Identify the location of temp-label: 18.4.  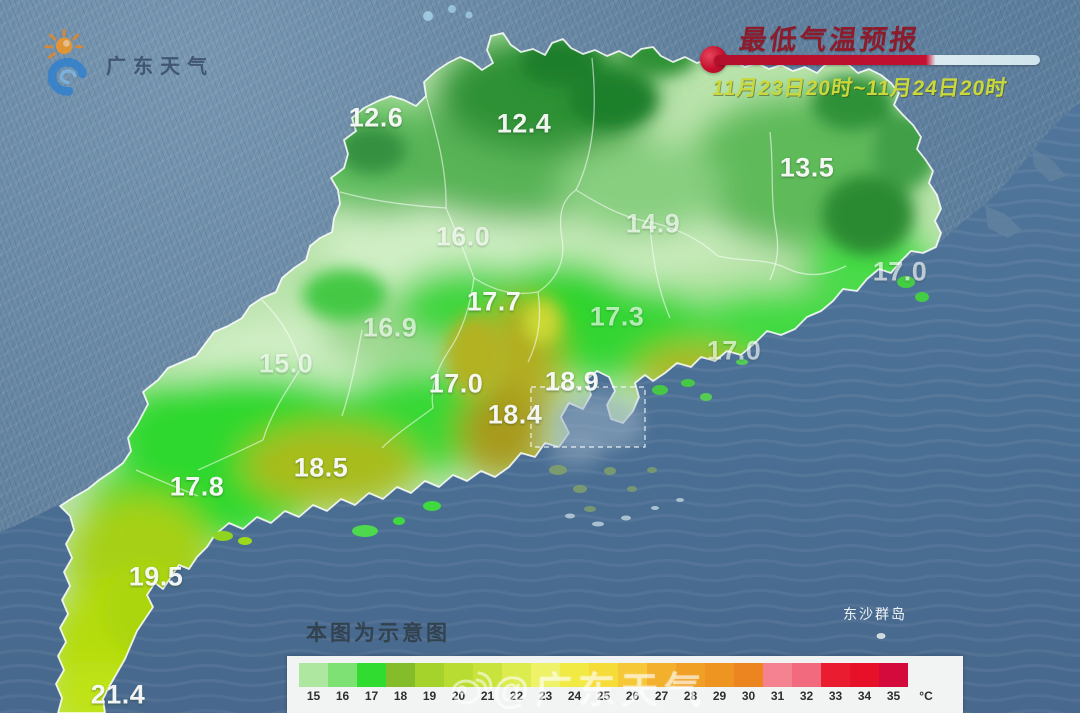
(515, 414).